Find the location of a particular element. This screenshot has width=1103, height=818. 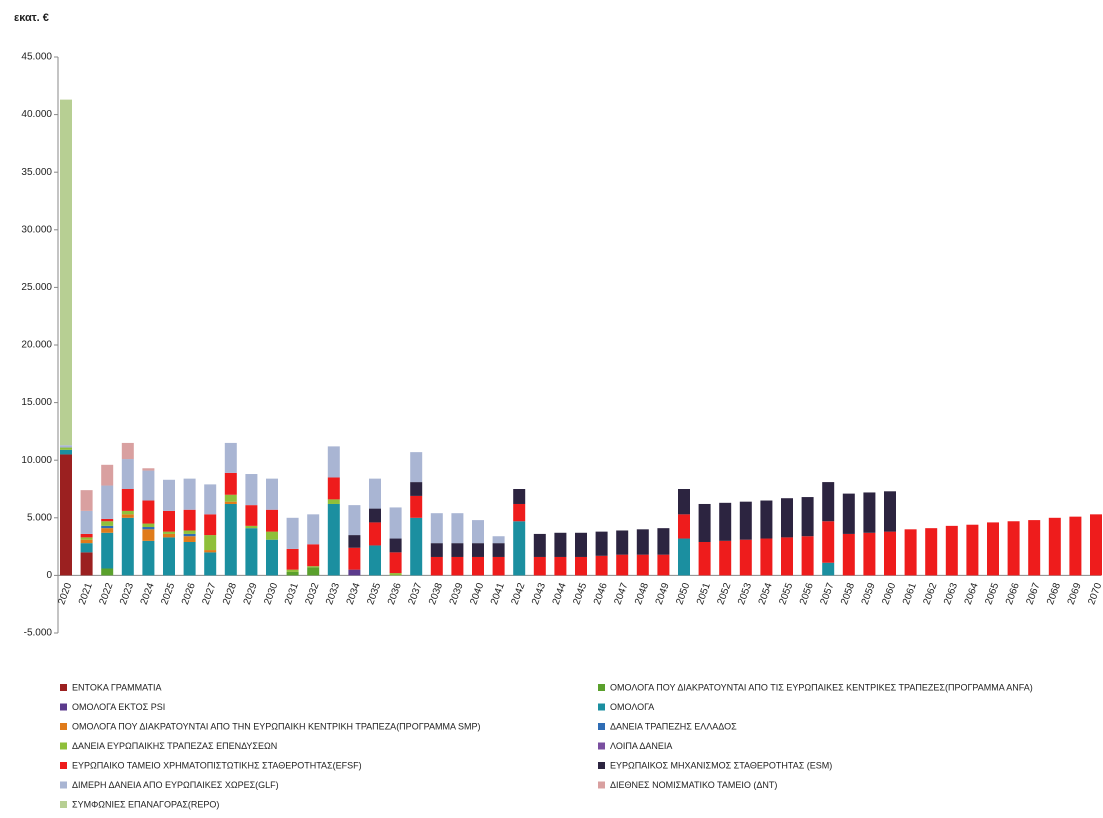

x-tick-label: 2029 is located at coordinates (251, 593).